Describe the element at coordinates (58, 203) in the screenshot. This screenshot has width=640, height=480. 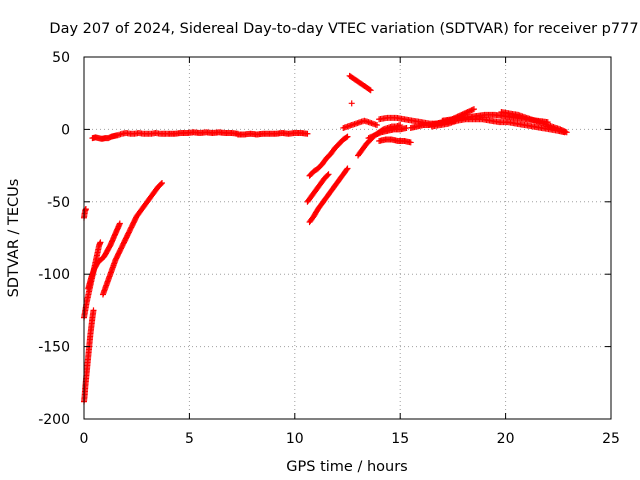
I see `y-tick-label: -50` at that location.